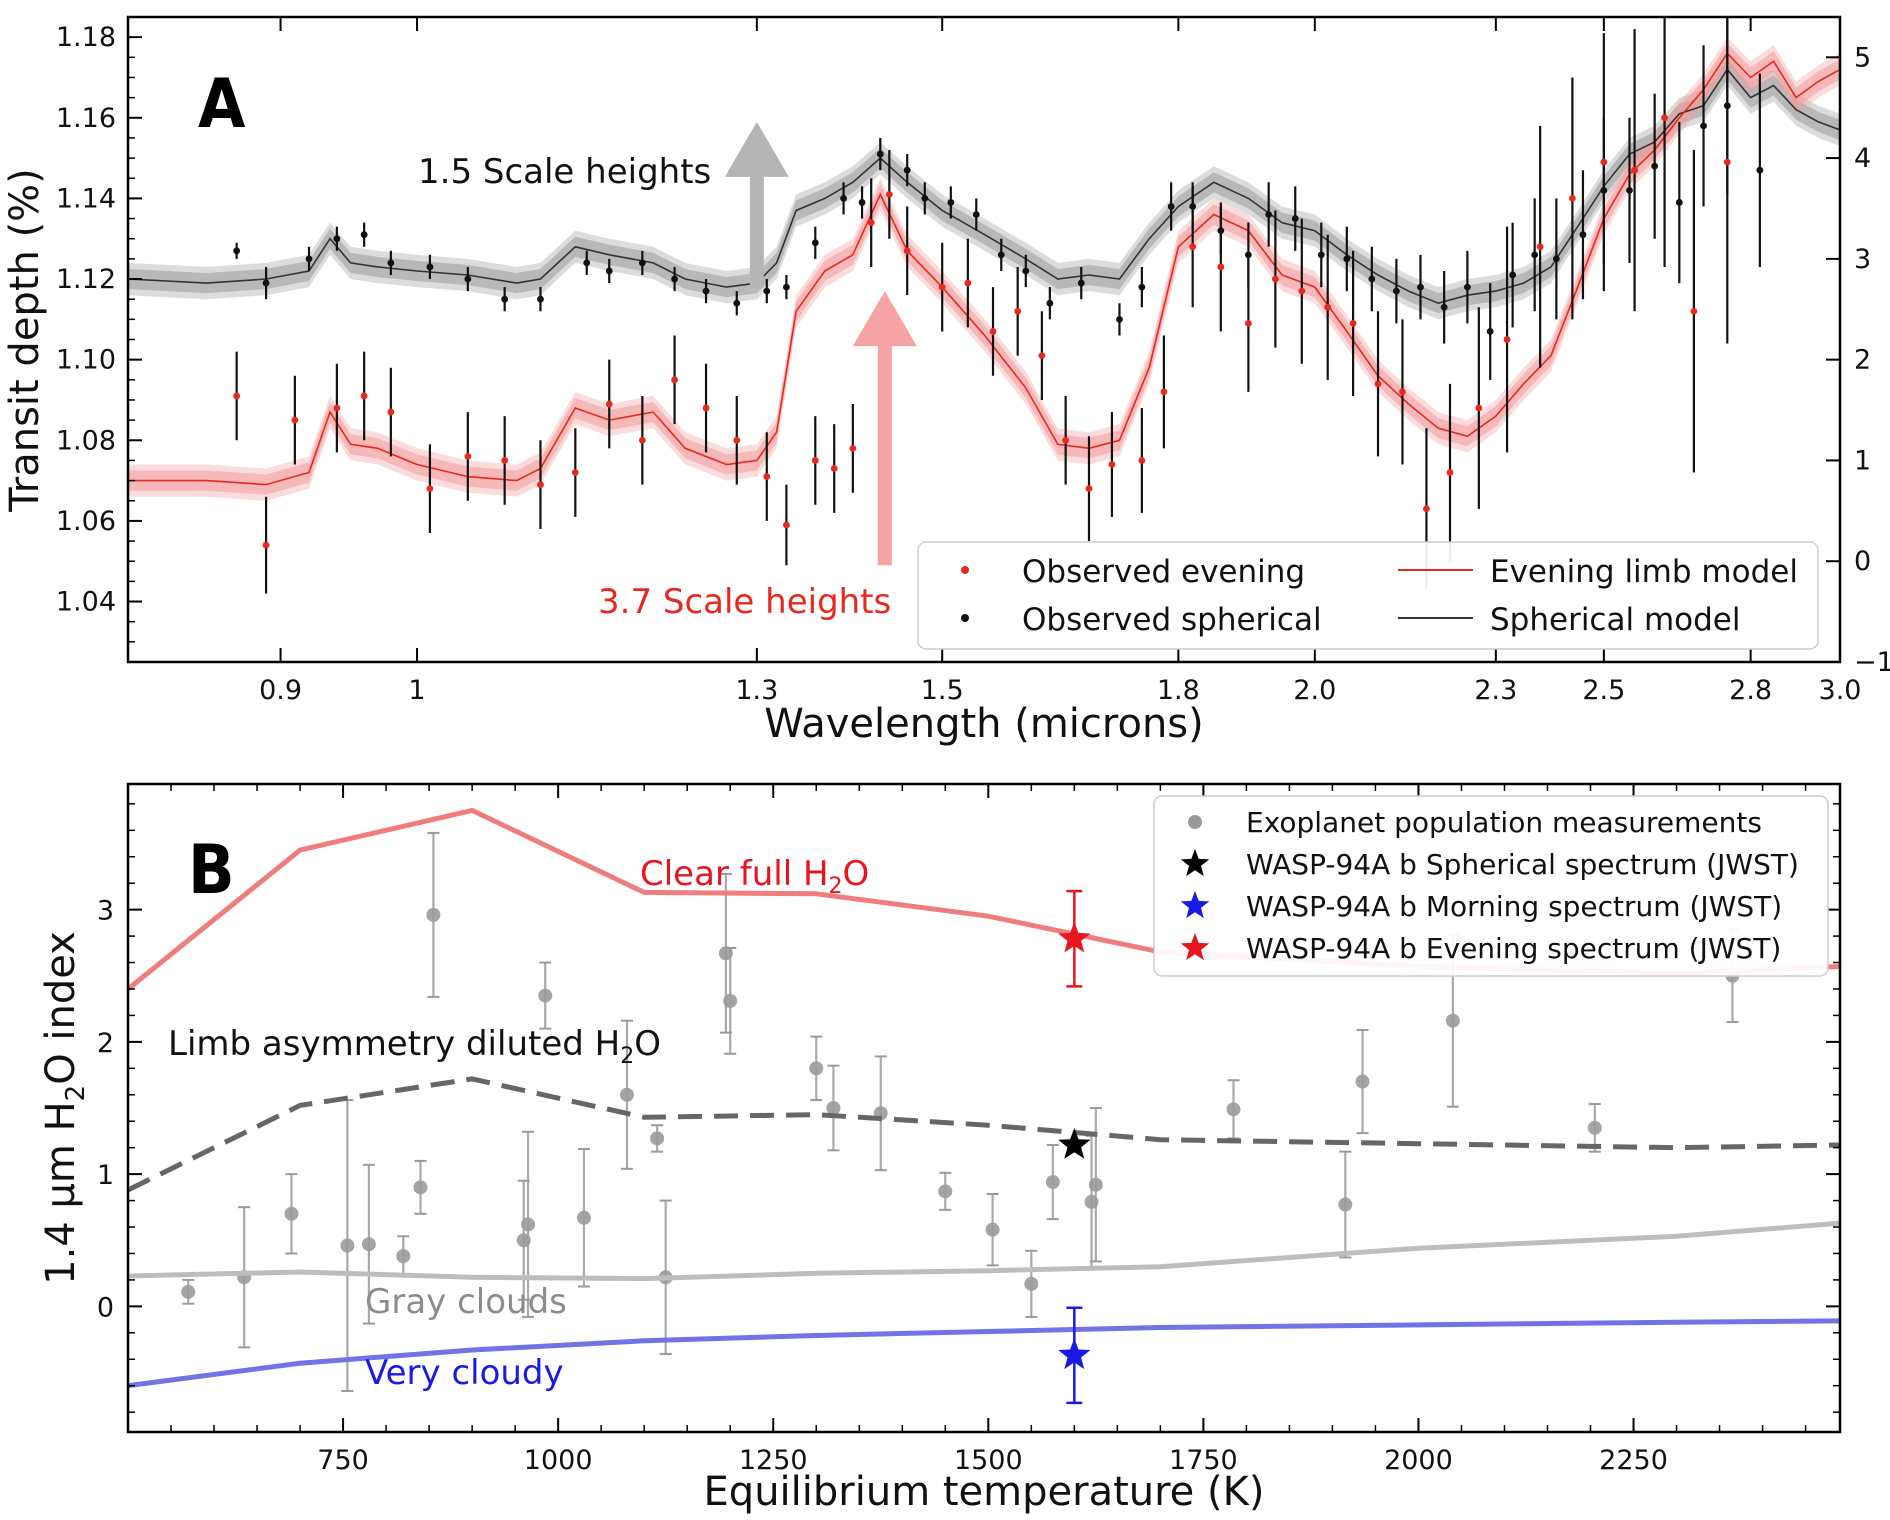 This screenshot has height=1520, width=1890. Describe the element at coordinates (1862, 360) in the screenshot. I see `y2-tick-label: 2` at that location.